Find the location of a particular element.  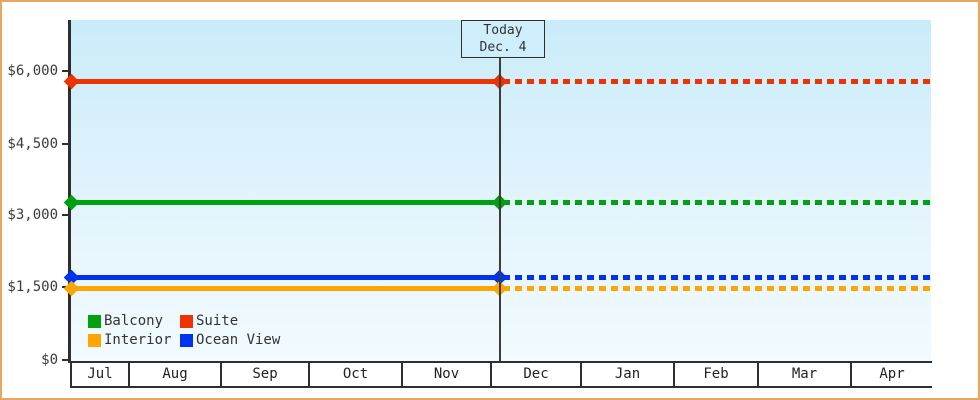

y-tick-label: $6,000 is located at coordinates (32, 71).